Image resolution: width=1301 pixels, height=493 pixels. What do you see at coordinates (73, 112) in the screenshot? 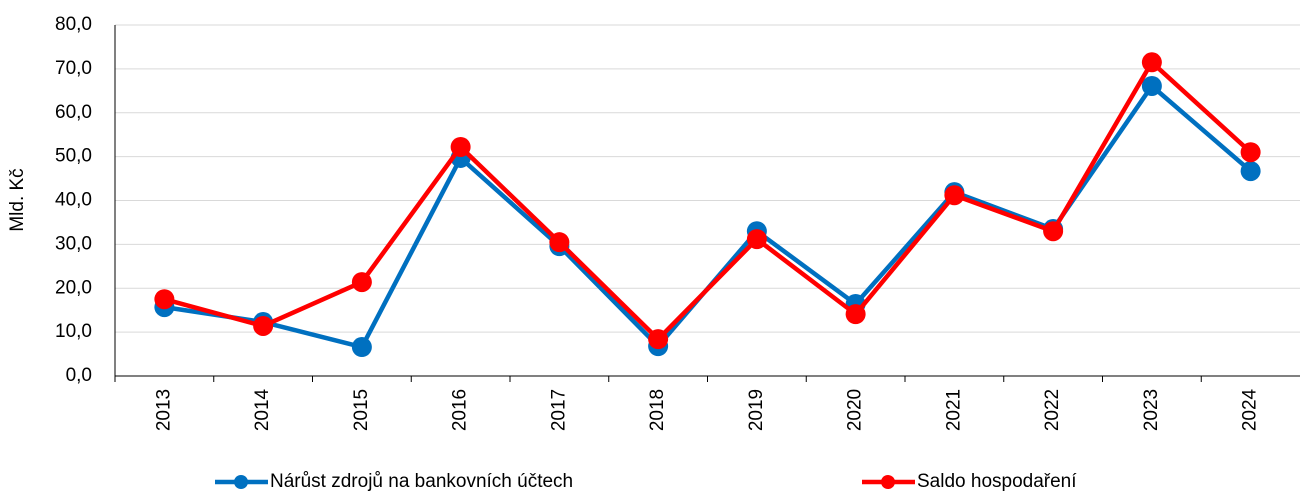
I see `y-tick-label: 60,0` at bounding box center [73, 112].